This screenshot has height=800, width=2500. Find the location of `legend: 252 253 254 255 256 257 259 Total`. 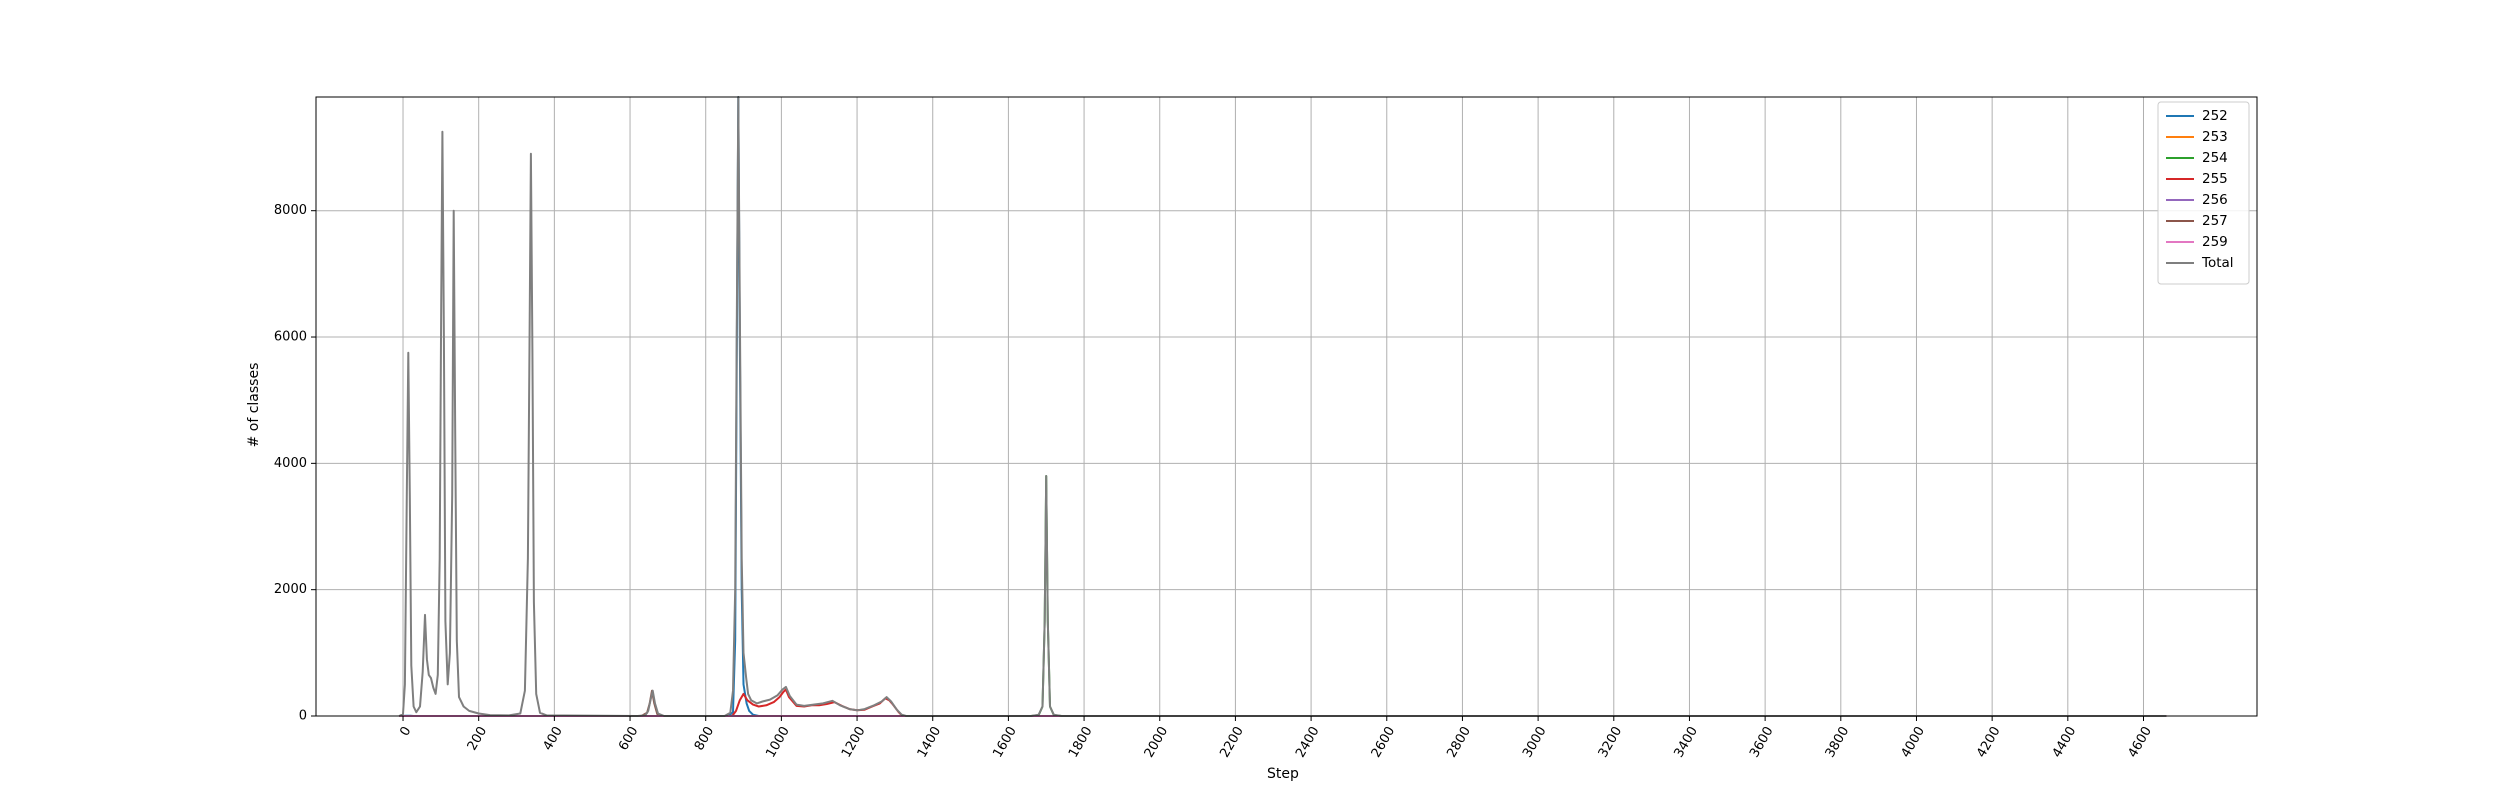

legend: 252 253 254 255 256 257 259 Total is located at coordinates (2203, 193).